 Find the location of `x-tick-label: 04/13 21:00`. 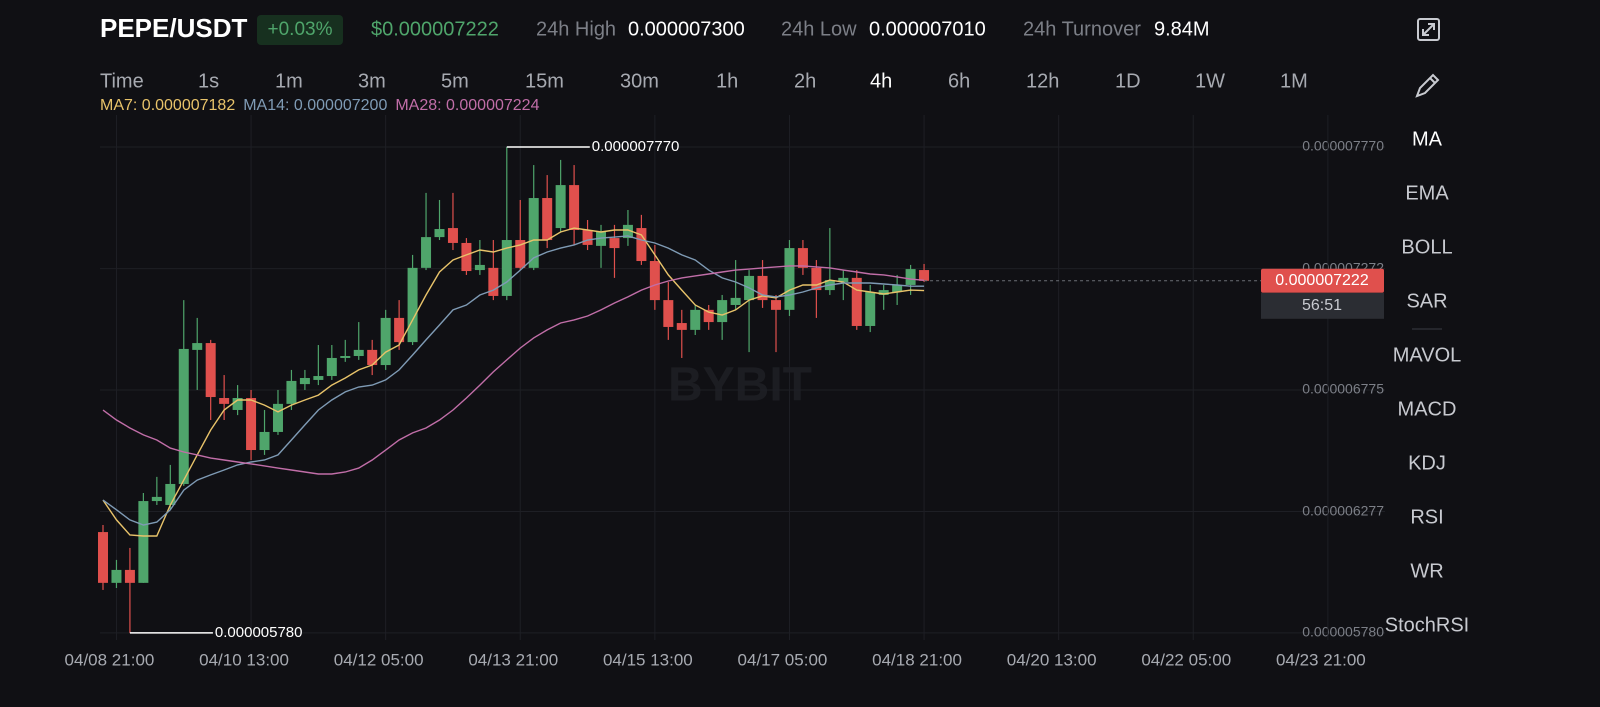

x-tick-label: 04/13 21:00 is located at coordinates (513, 659).